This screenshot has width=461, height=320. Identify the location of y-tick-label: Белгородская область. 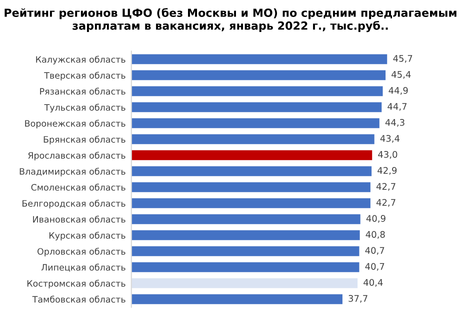
(74, 204).